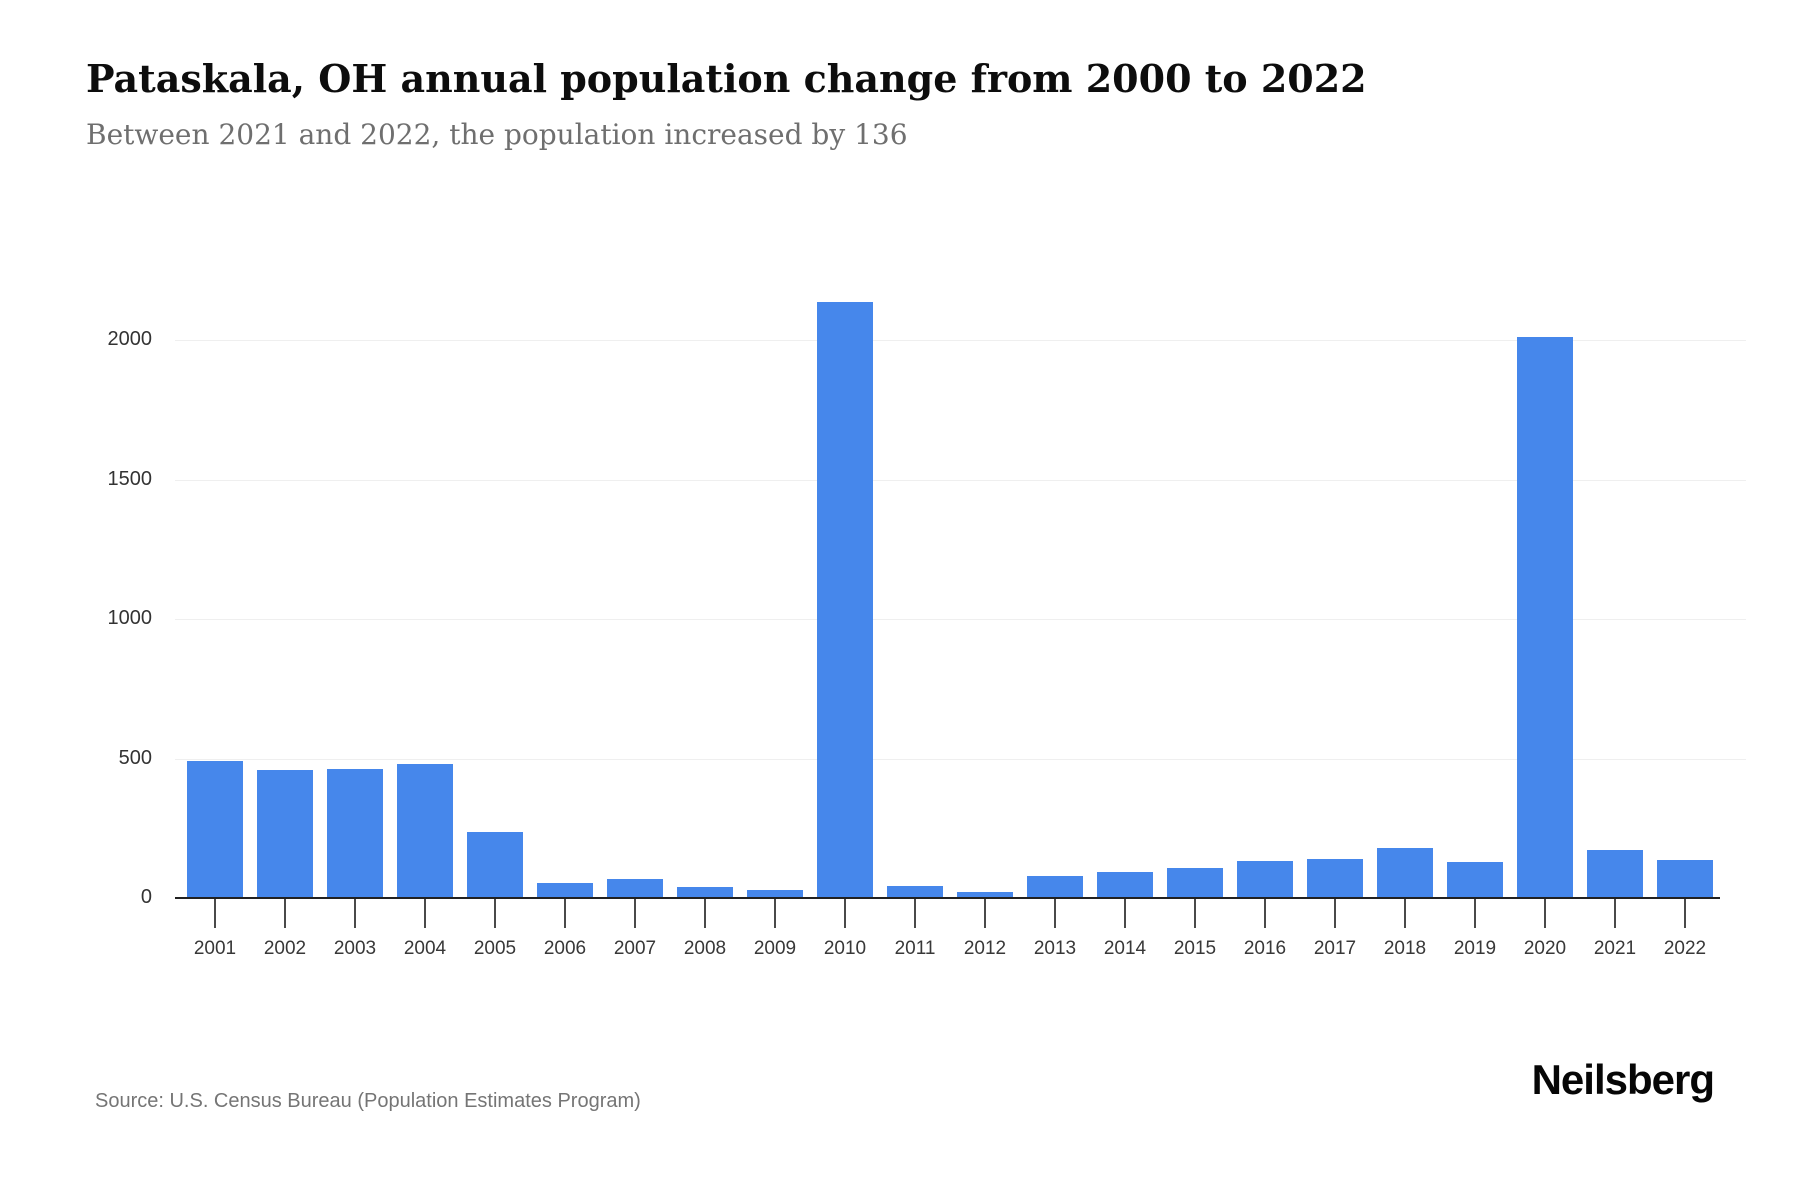 Image resolution: width=1800 pixels, height=1200 pixels. I want to click on x-tick-2014, so click(1125, 913).